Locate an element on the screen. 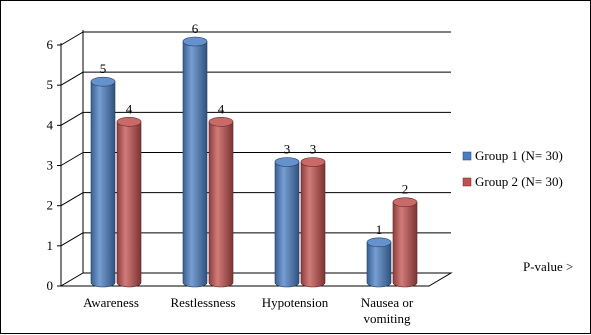  y-tick-label: 2 is located at coordinates (50, 205).